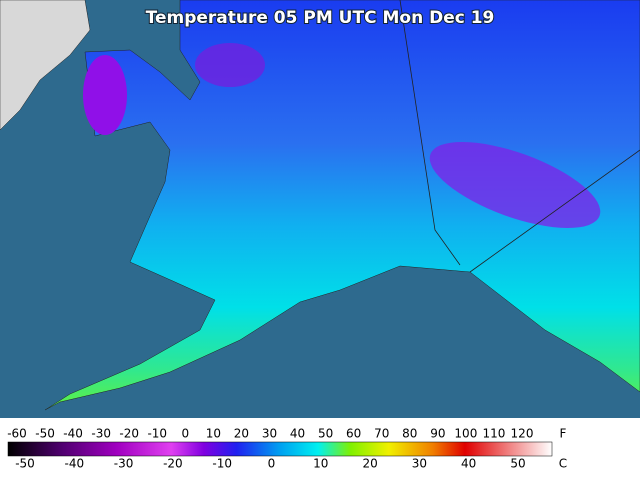  I want to click on map-title: Temperature 05 PM UTC Mon Dec 19, so click(320, 18).